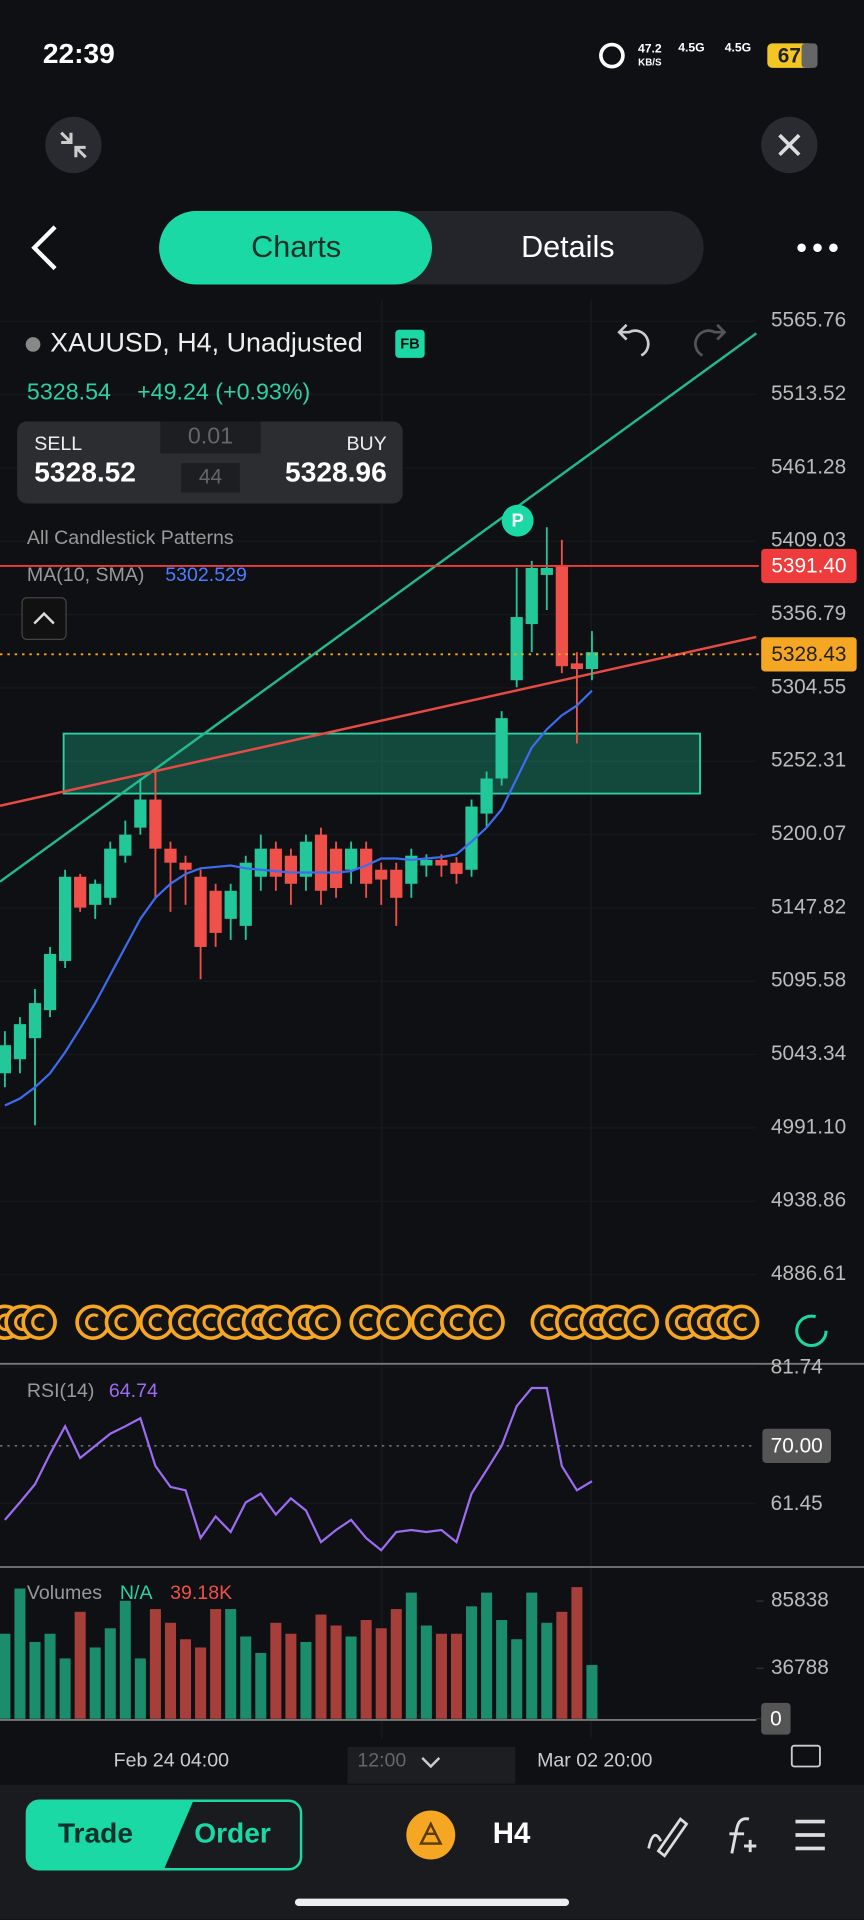  What do you see at coordinates (298, 898) in the screenshot?
I see `ma-line` at bounding box center [298, 898].